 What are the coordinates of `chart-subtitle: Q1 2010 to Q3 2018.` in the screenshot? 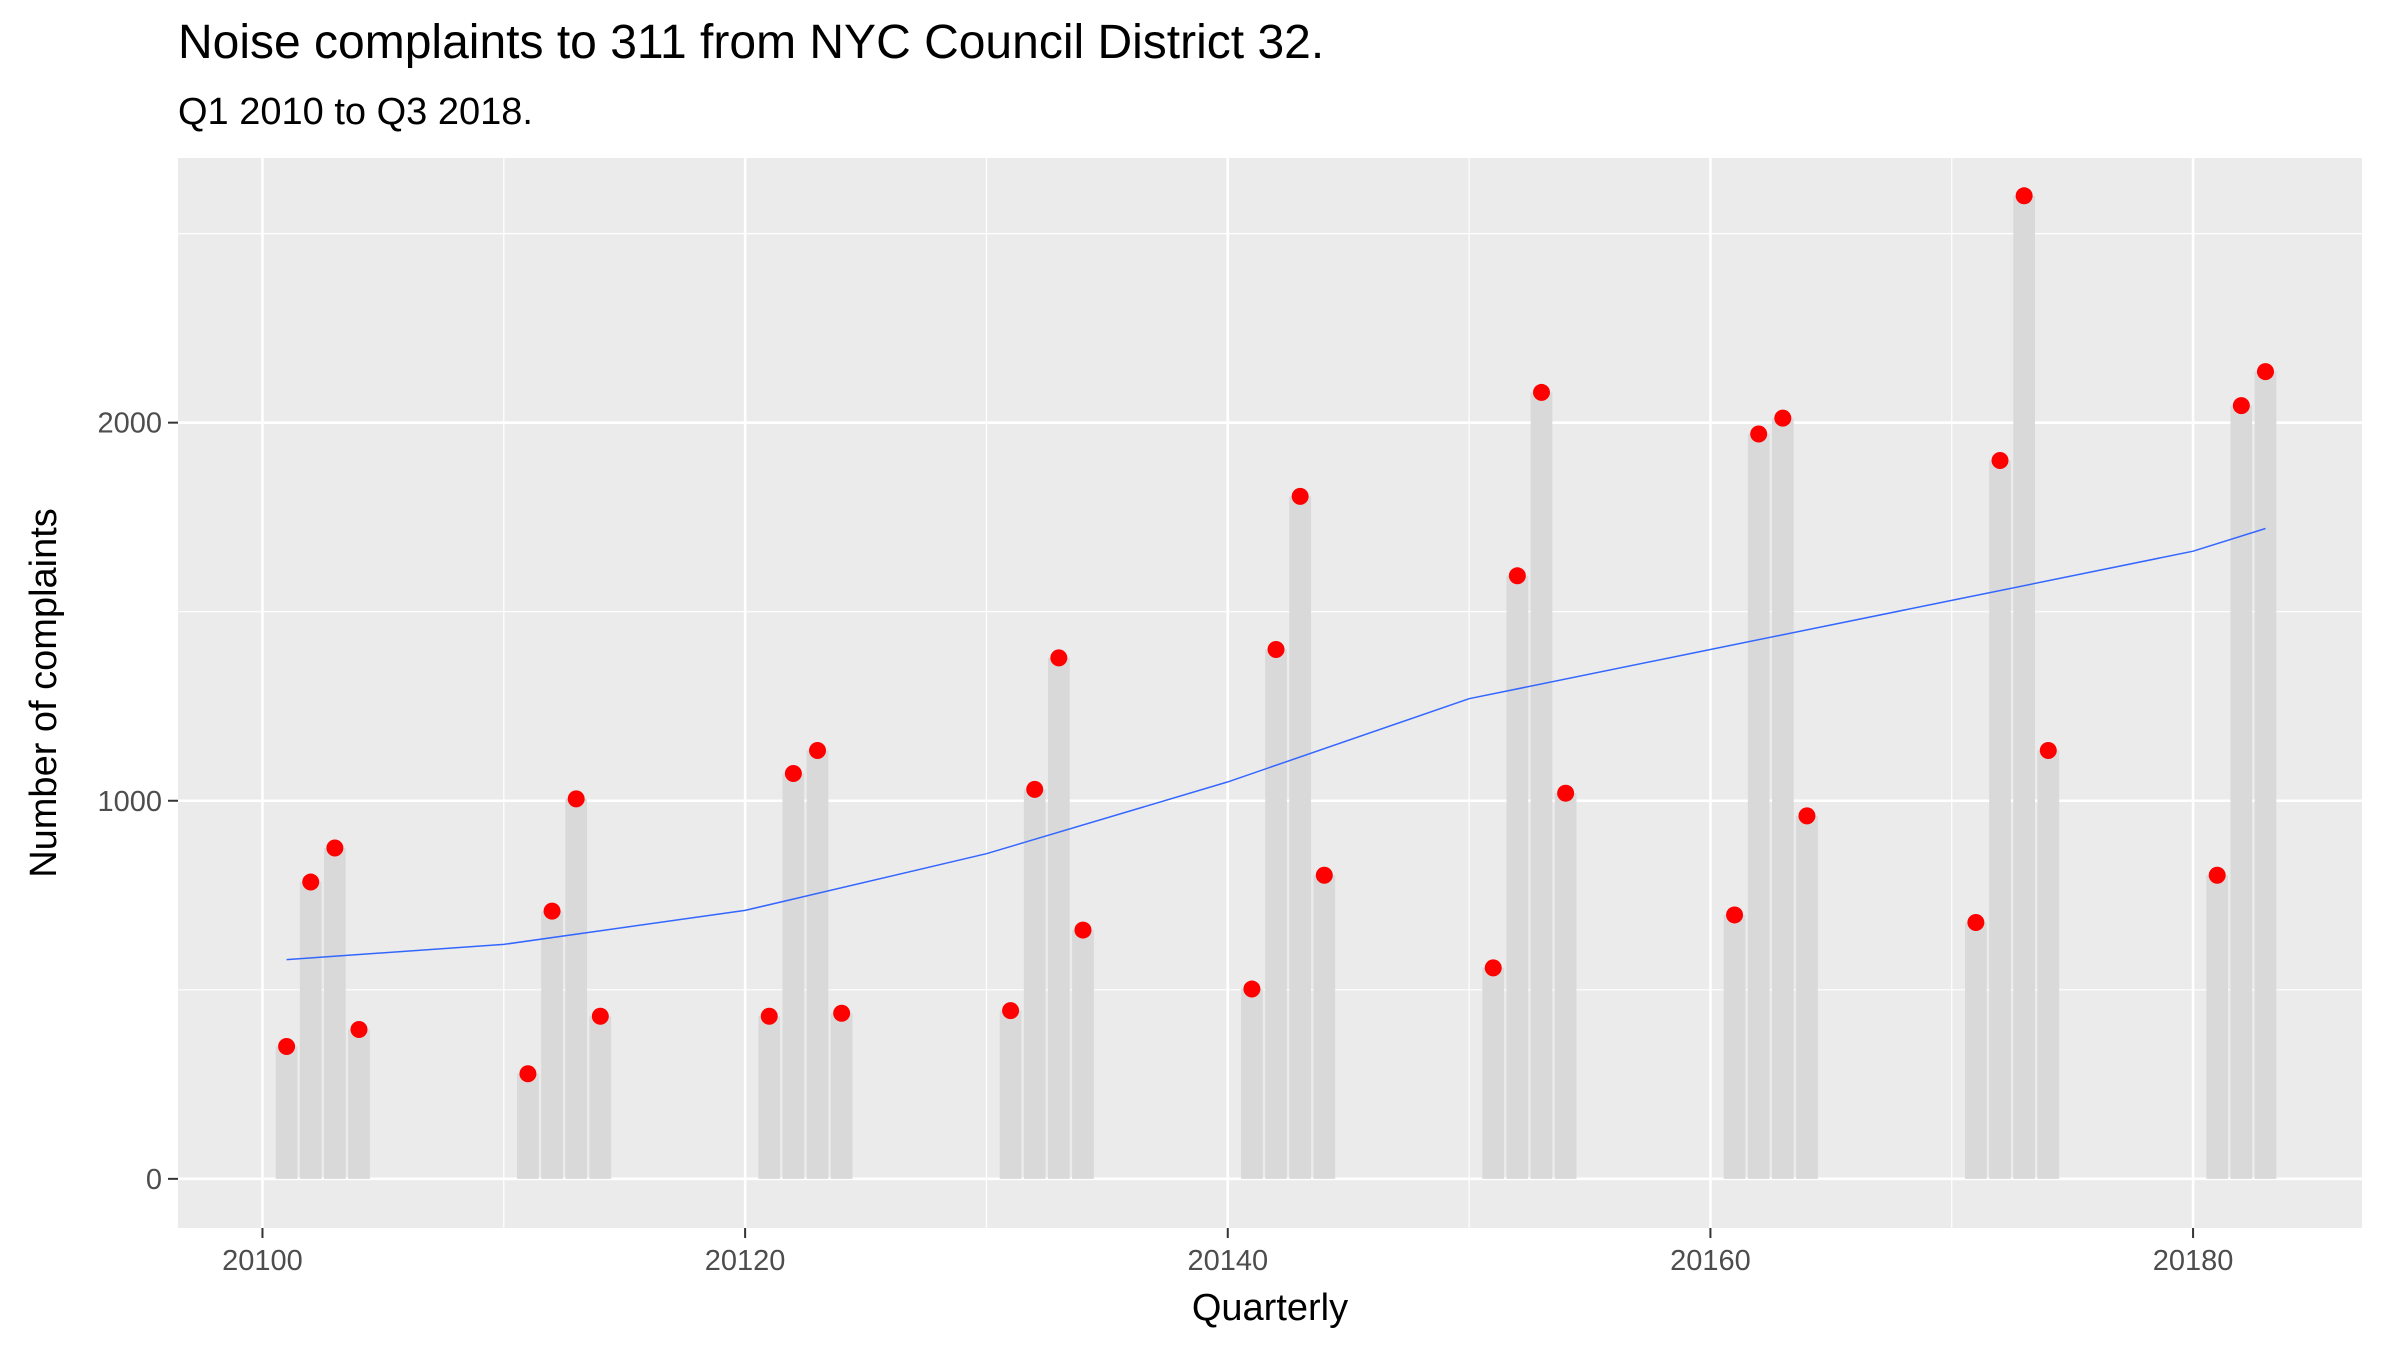 It's located at (355, 112).